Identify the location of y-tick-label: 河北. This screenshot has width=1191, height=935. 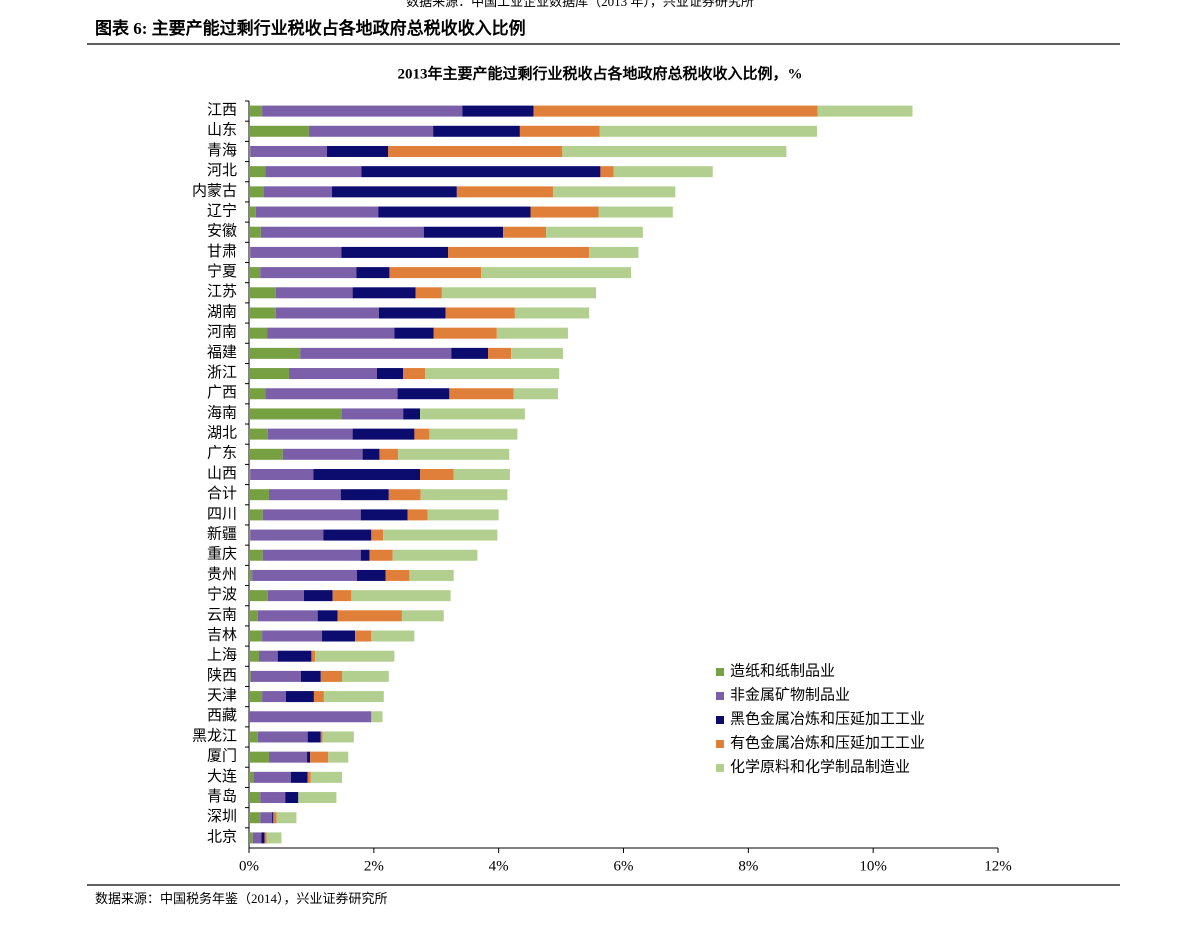
(222, 170).